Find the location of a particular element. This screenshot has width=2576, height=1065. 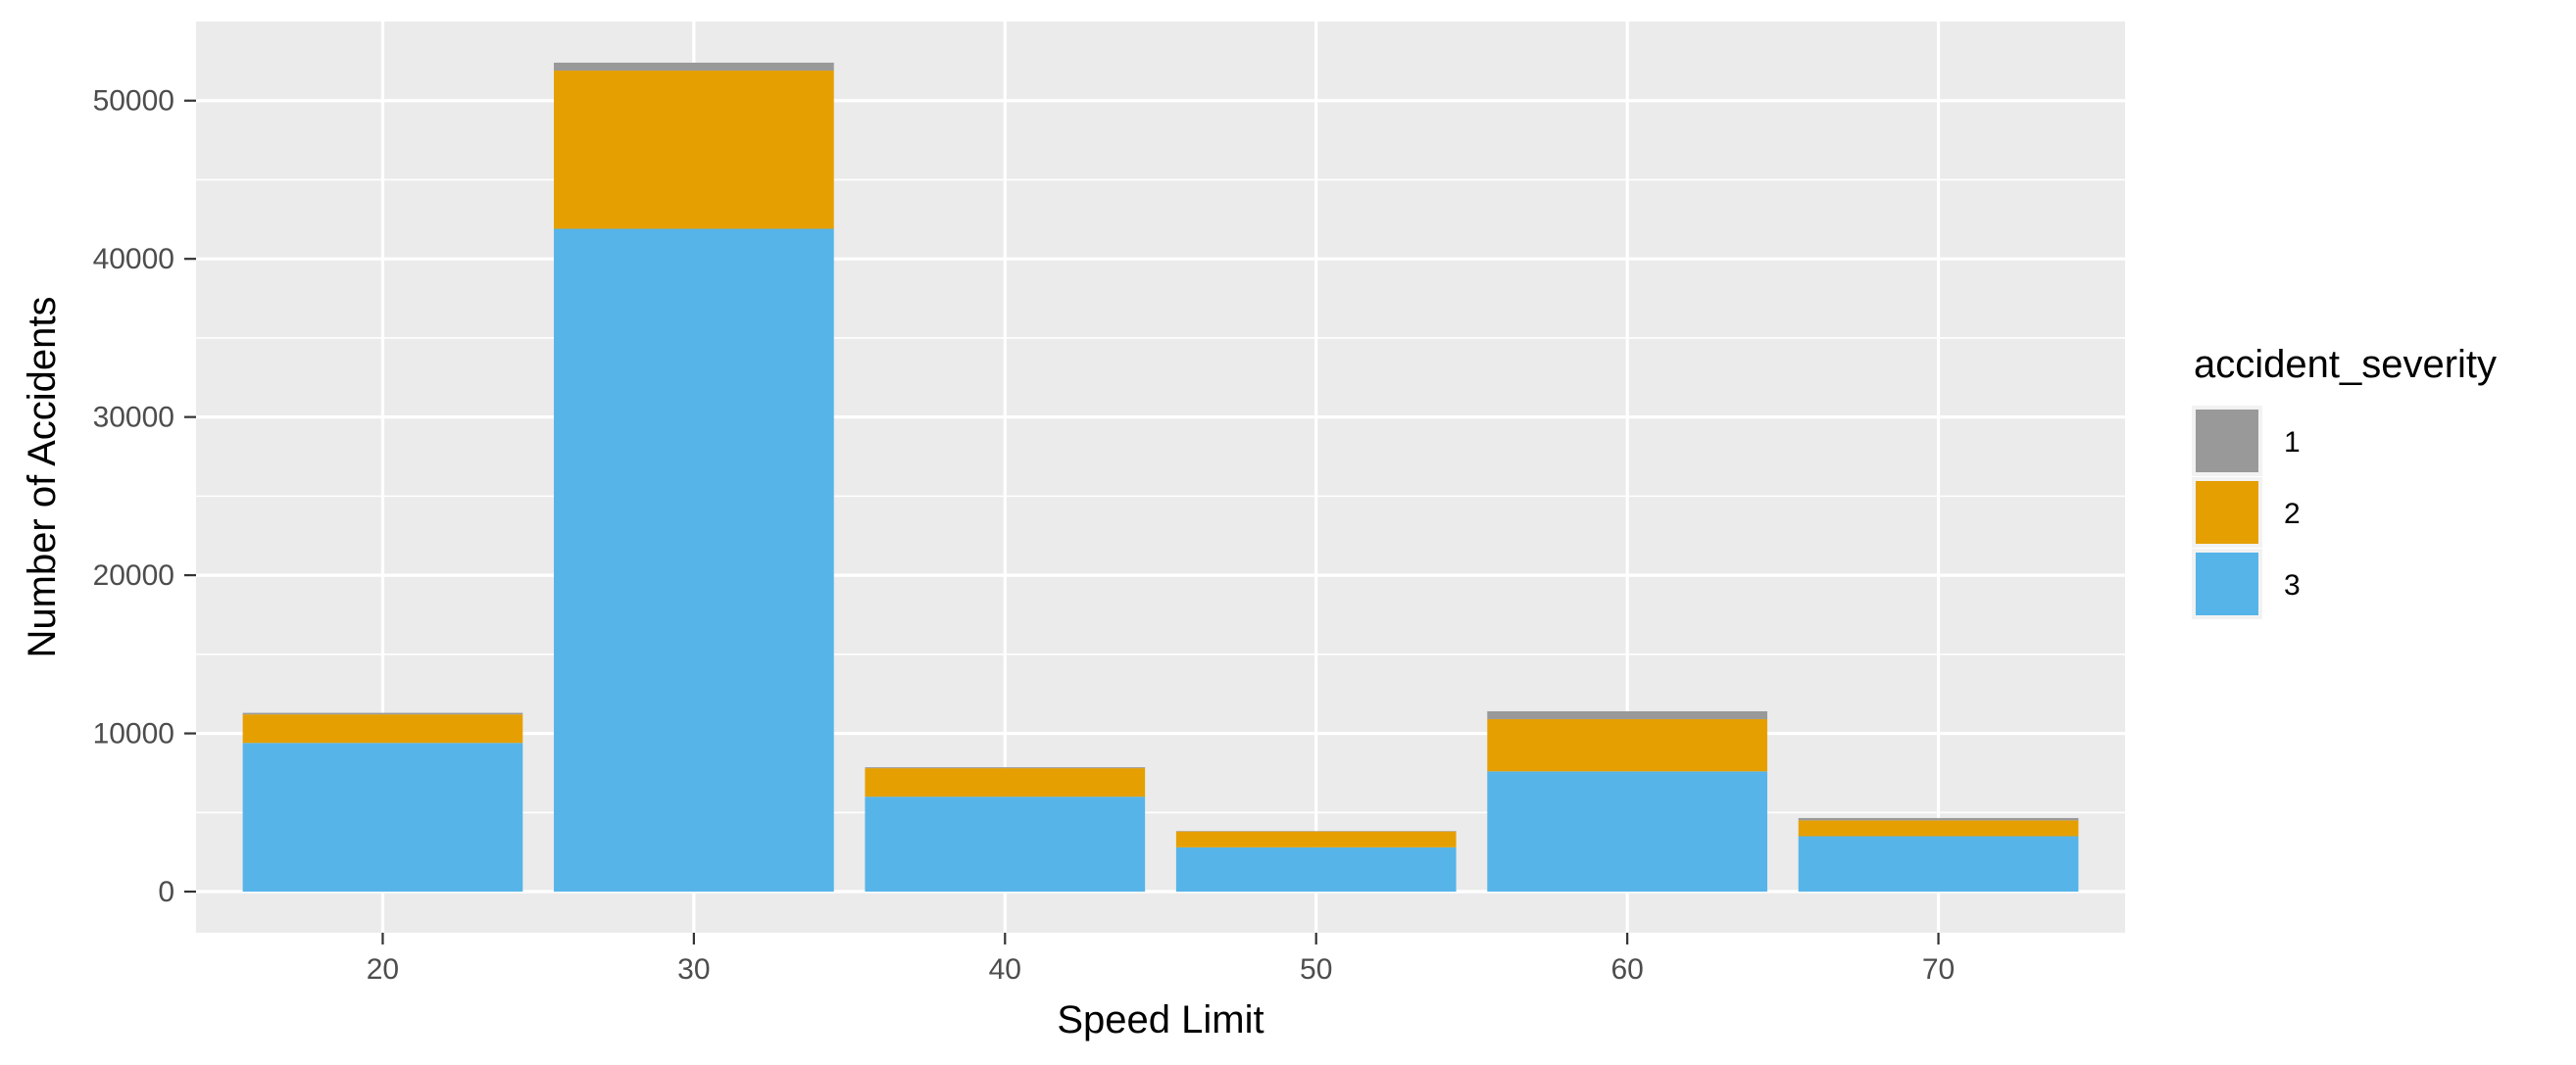

y-axis: 0 10000 20000 30000 40000 50000 is located at coordinates (144, 496).